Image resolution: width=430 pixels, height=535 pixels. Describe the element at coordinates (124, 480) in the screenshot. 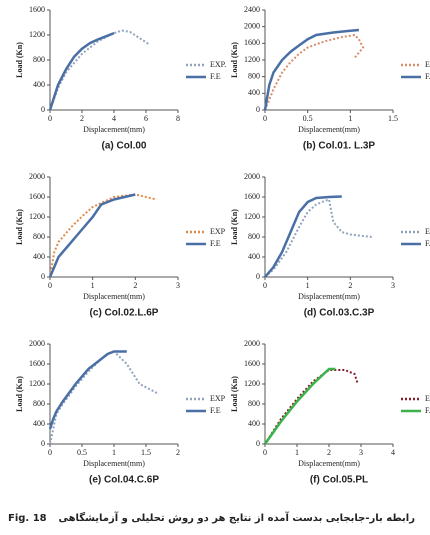

I see `chart-subtitle: (e) Col.04.C.6P` at that location.